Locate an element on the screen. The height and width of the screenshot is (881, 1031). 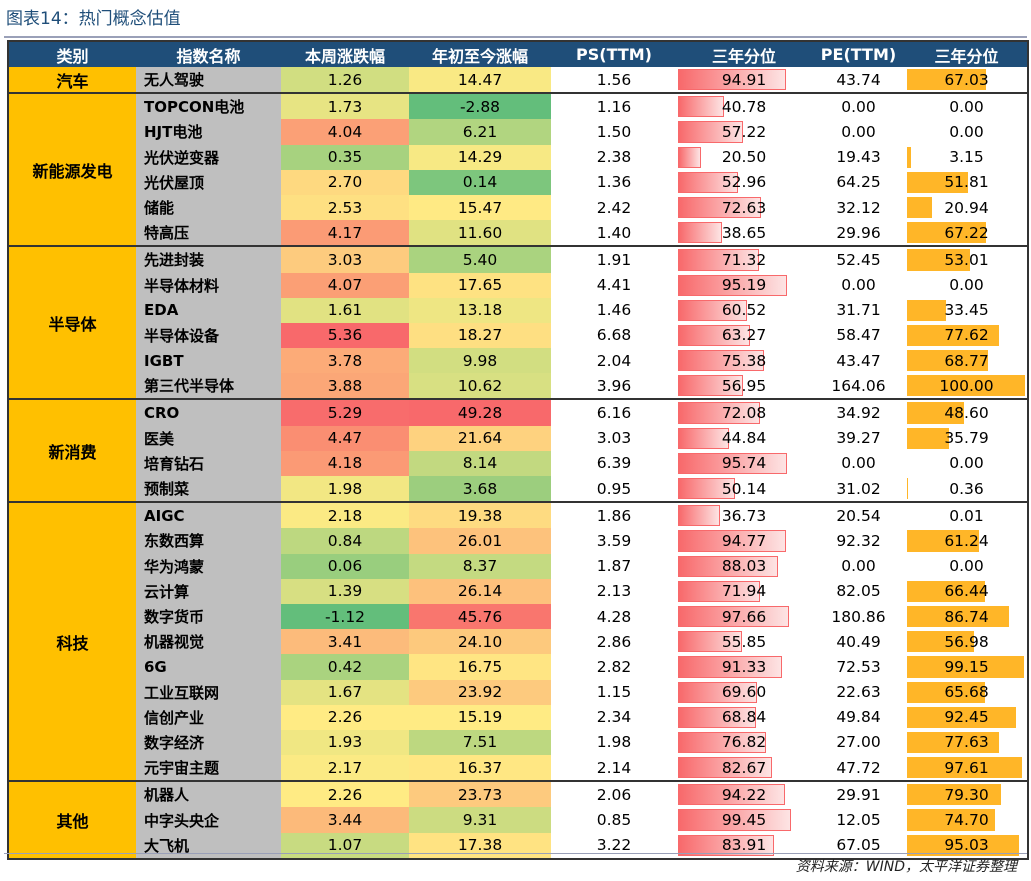
index-name-cell: CRO is located at coordinates (208, 412).